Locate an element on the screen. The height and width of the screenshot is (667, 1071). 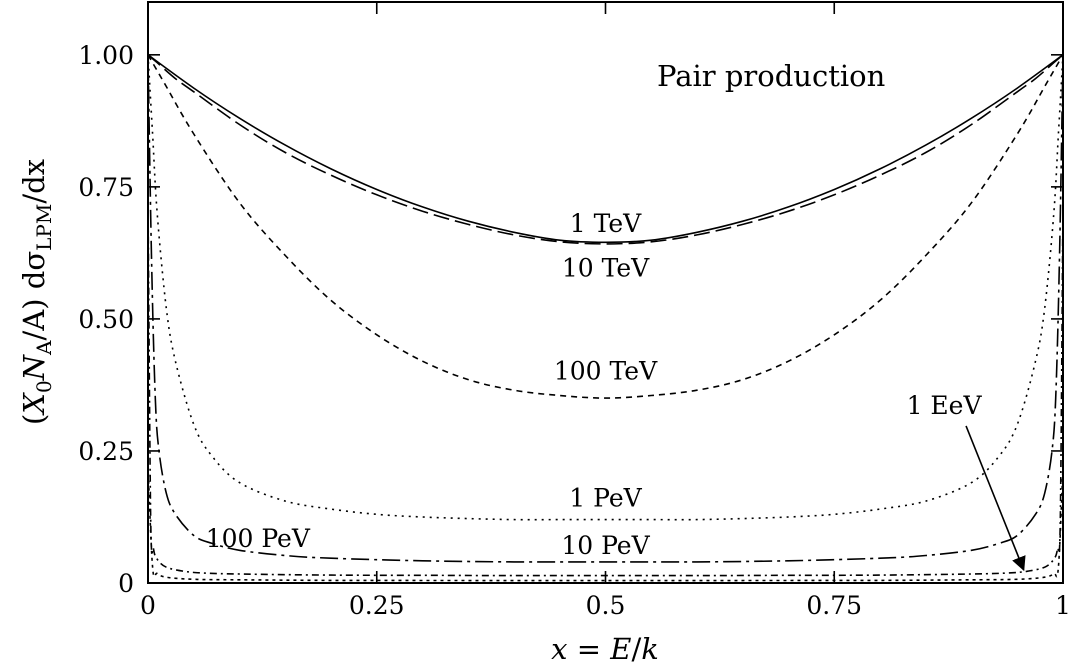
curve-label: 10 PeV is located at coordinates (605, 545).